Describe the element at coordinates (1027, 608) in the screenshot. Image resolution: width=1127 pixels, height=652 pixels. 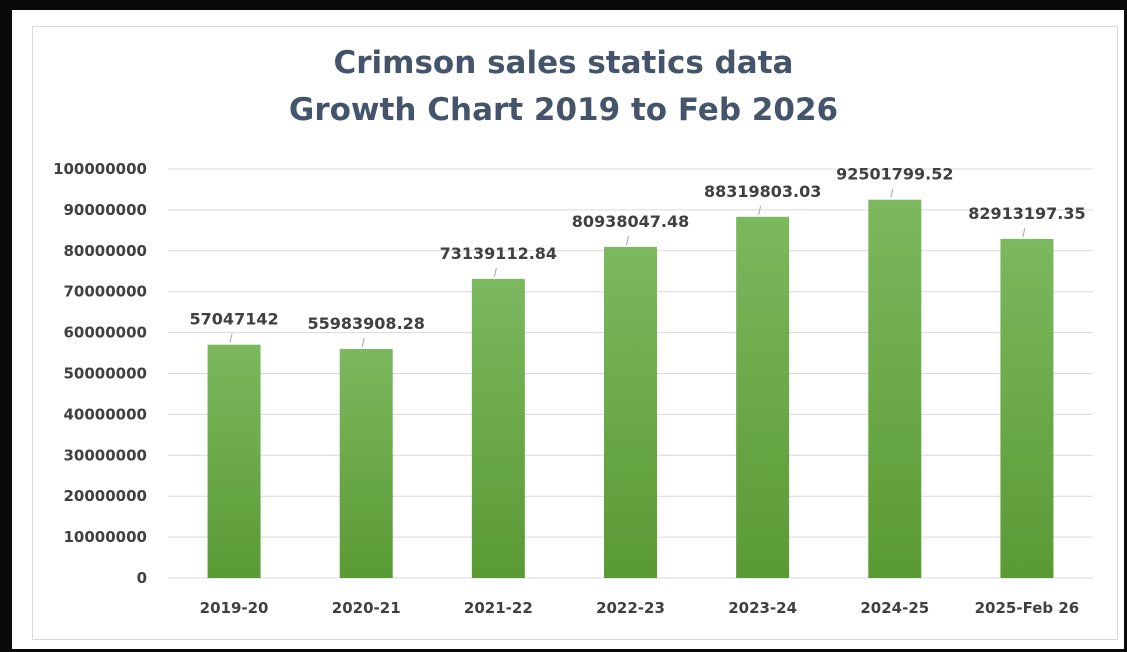
I see `x-tick-label: 2025-Feb 26` at that location.